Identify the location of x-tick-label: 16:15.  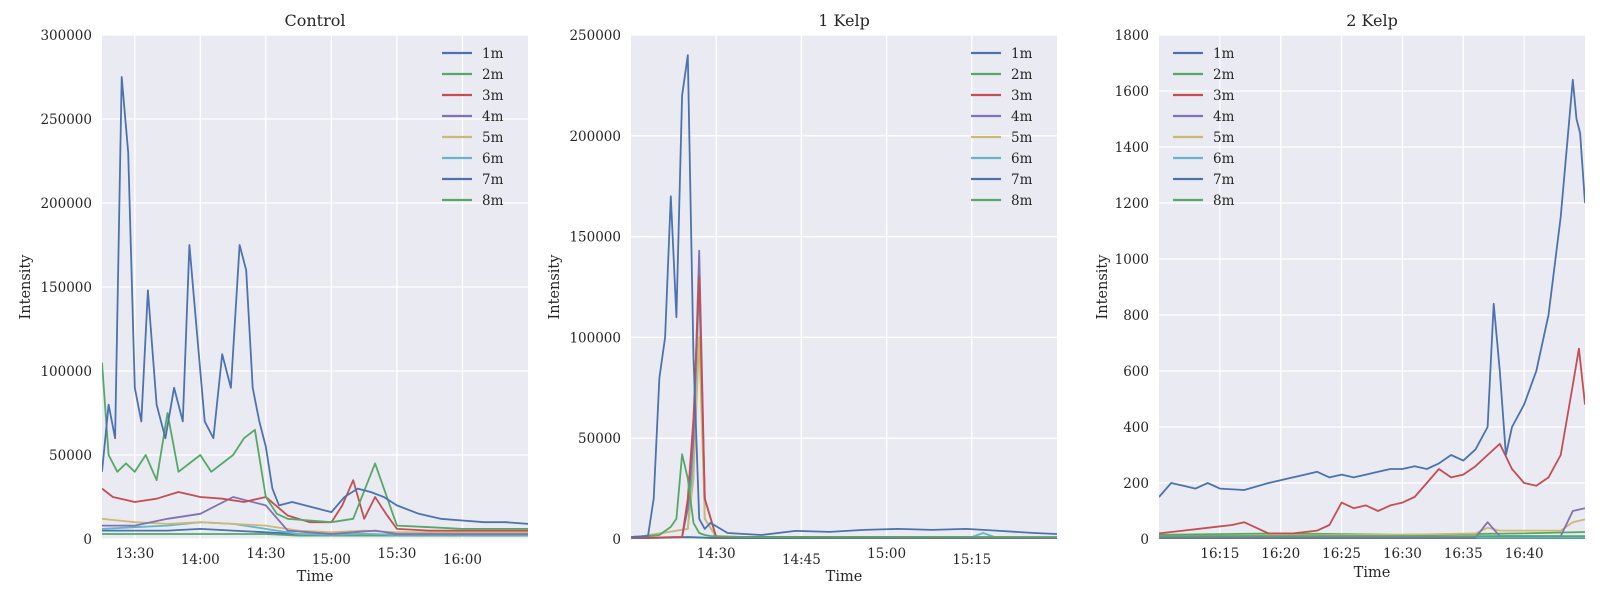
(1219, 554).